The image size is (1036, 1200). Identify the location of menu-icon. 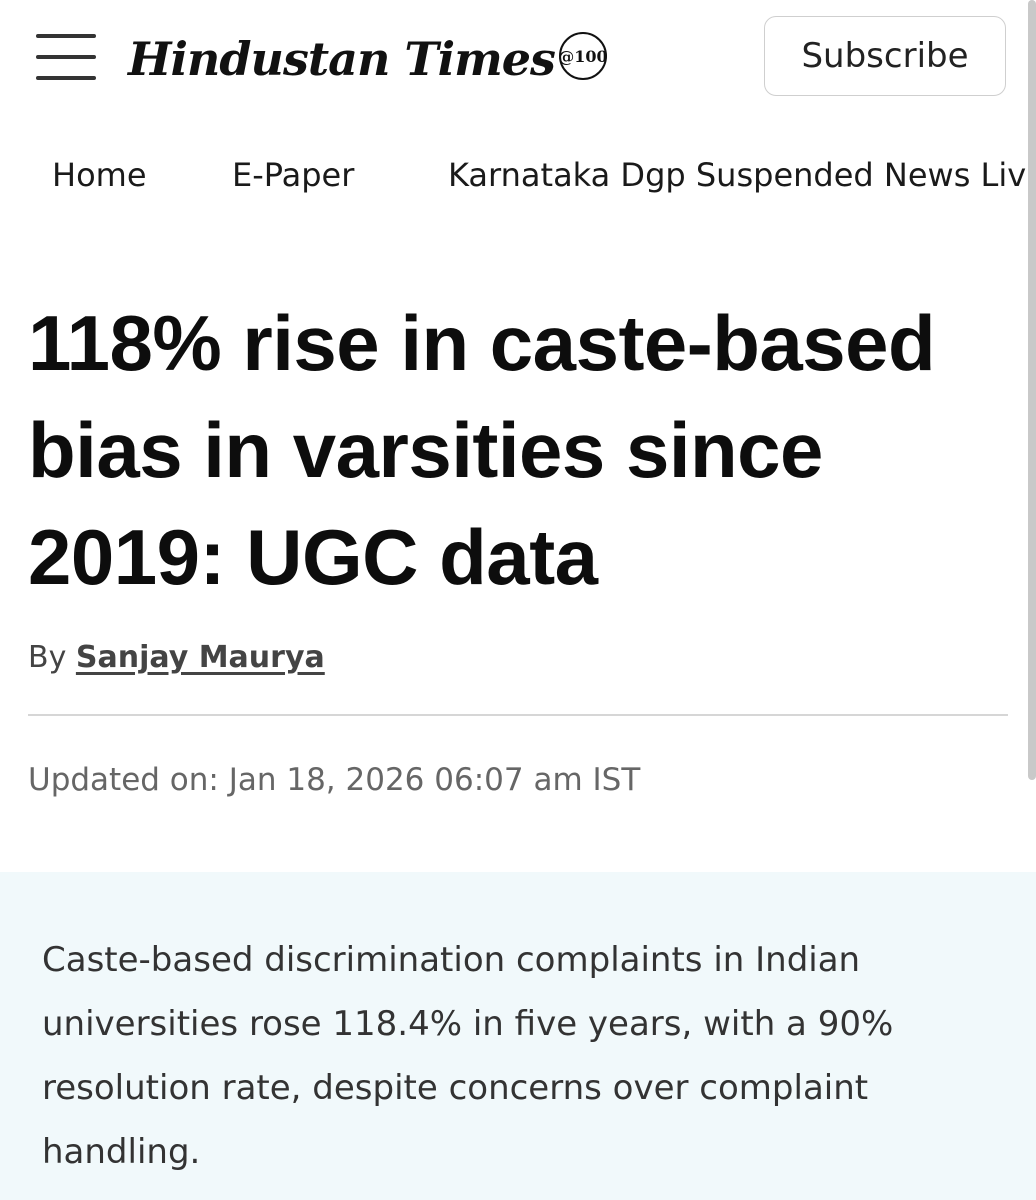
(66, 57).